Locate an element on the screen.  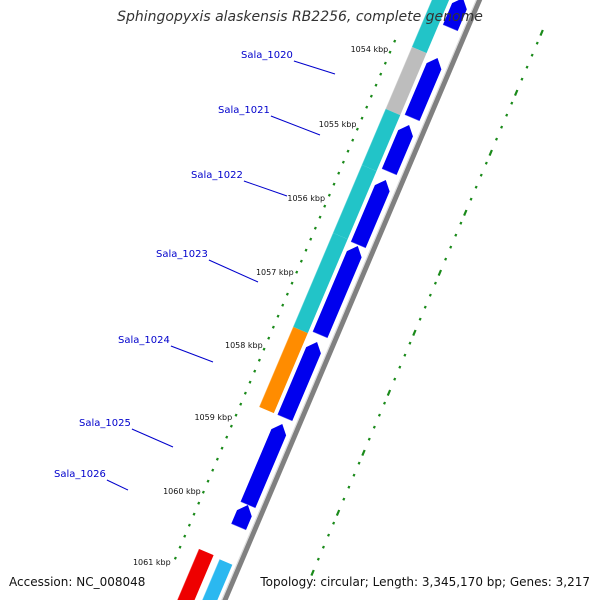
cog-block-1-edge is located at coordinates (422, 24).